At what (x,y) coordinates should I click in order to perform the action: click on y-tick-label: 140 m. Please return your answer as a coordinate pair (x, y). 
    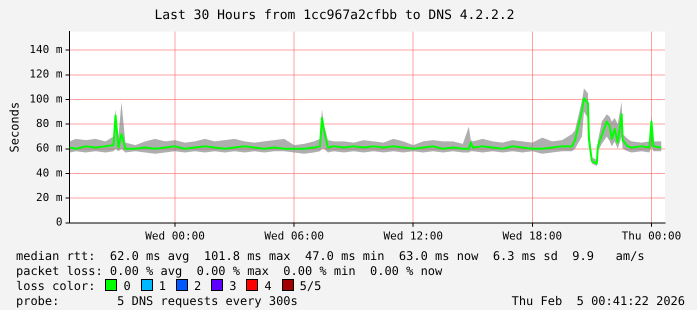
    Looking at the image, I should click on (46, 49).